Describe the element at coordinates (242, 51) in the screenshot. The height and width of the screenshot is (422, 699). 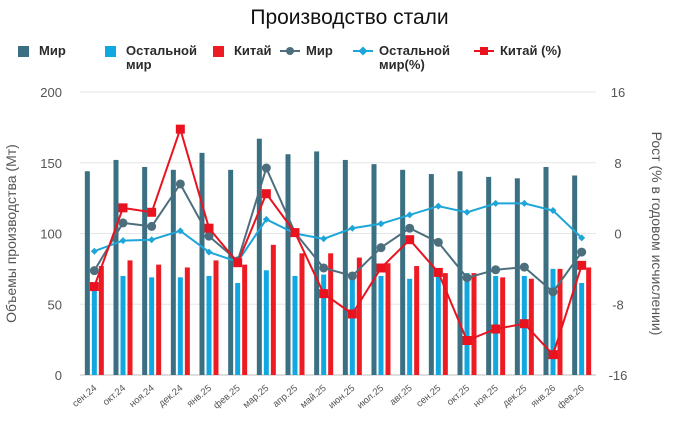
I see `legend-item-china-bars: Китай` at that location.